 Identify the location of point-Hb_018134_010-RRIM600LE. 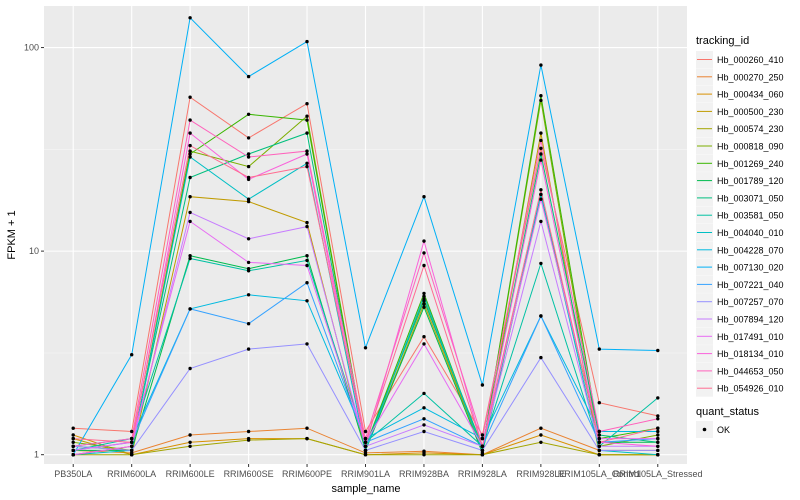
(190, 133).